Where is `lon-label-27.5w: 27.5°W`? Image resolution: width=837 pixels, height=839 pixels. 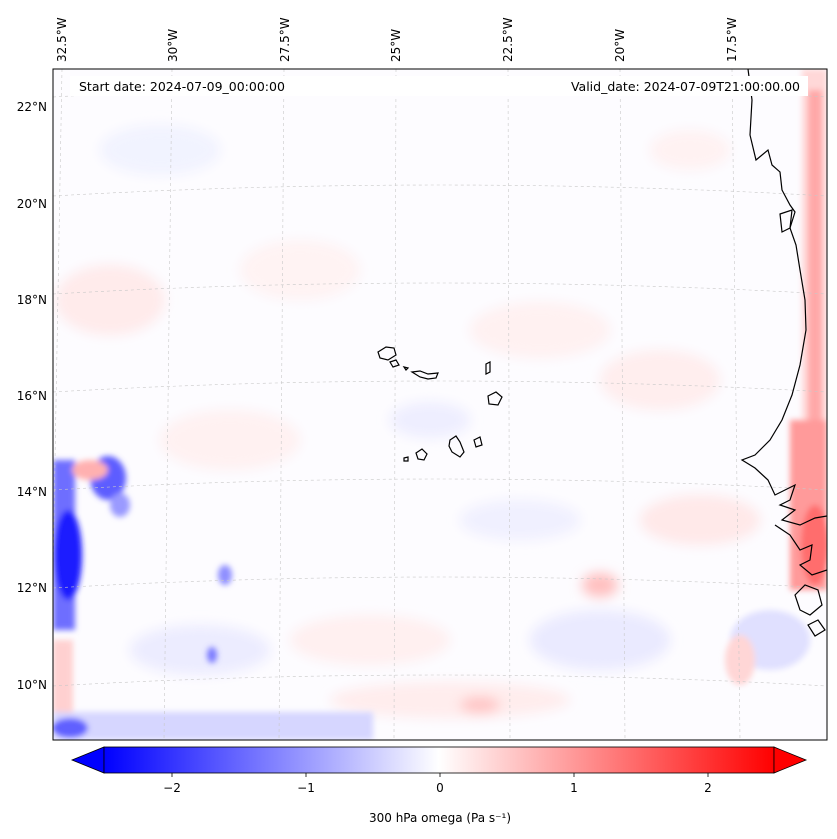 lon-label-27.5w: 27.5°W is located at coordinates (285, 39).